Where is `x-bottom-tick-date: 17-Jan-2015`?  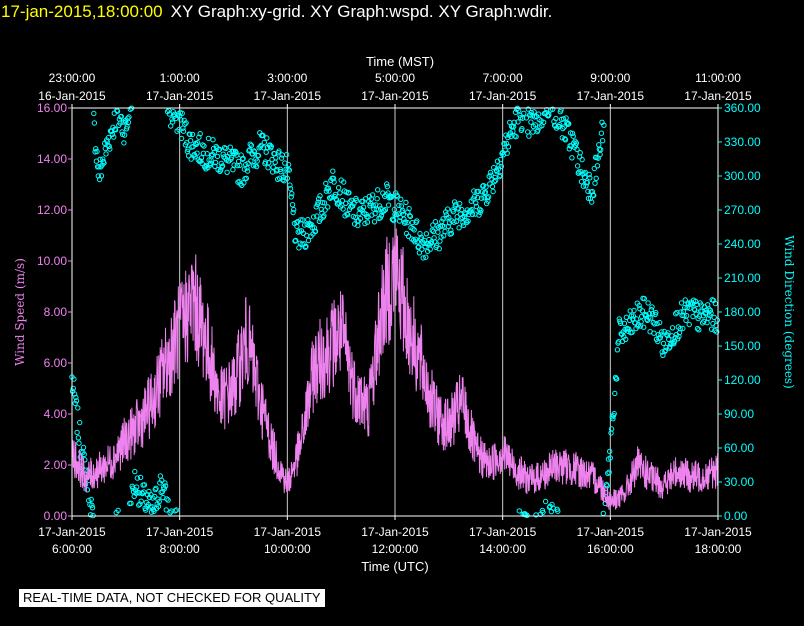
x-bottom-tick-date: 17-Jan-2015 is located at coordinates (72, 532).